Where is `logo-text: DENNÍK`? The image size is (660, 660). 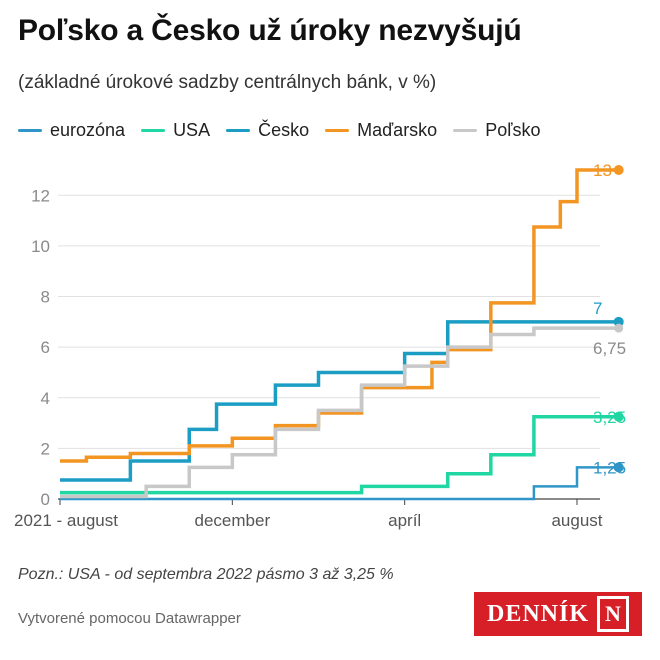
logo-text: DENNÍK is located at coordinates (537, 613).